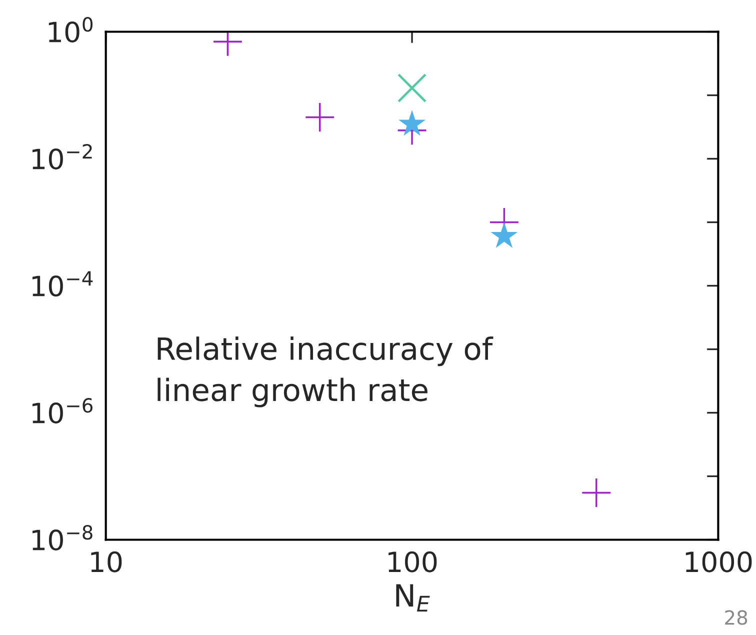 The image size is (756, 635). What do you see at coordinates (62, 284) in the screenshot?
I see `y-tick-label: 10$^{−4}$` at bounding box center [62, 284].